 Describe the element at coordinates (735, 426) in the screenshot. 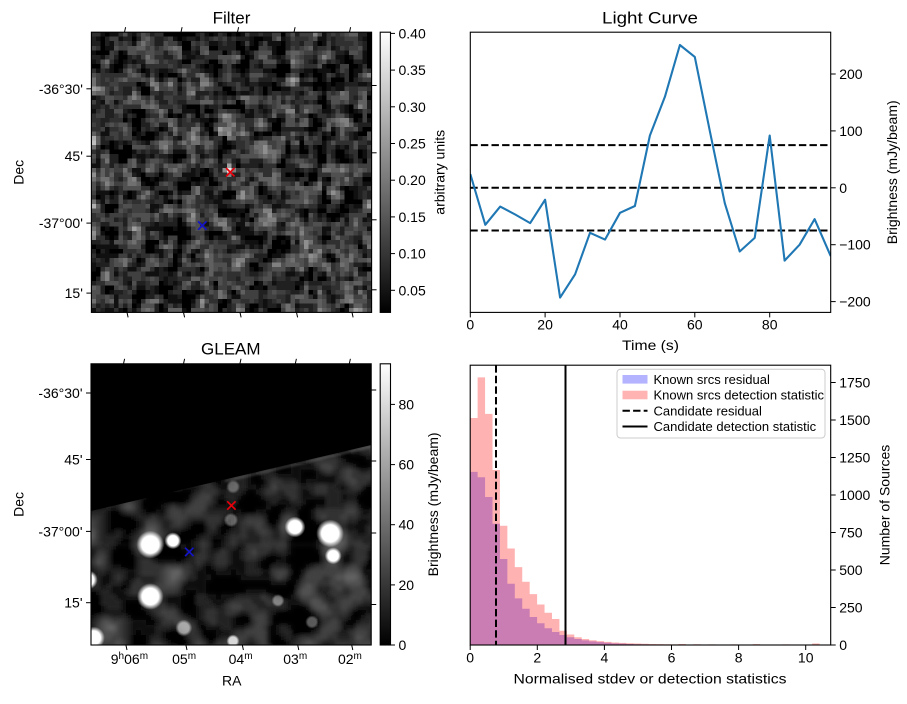

I see `svg-text: Candidate detection statistic` at that location.